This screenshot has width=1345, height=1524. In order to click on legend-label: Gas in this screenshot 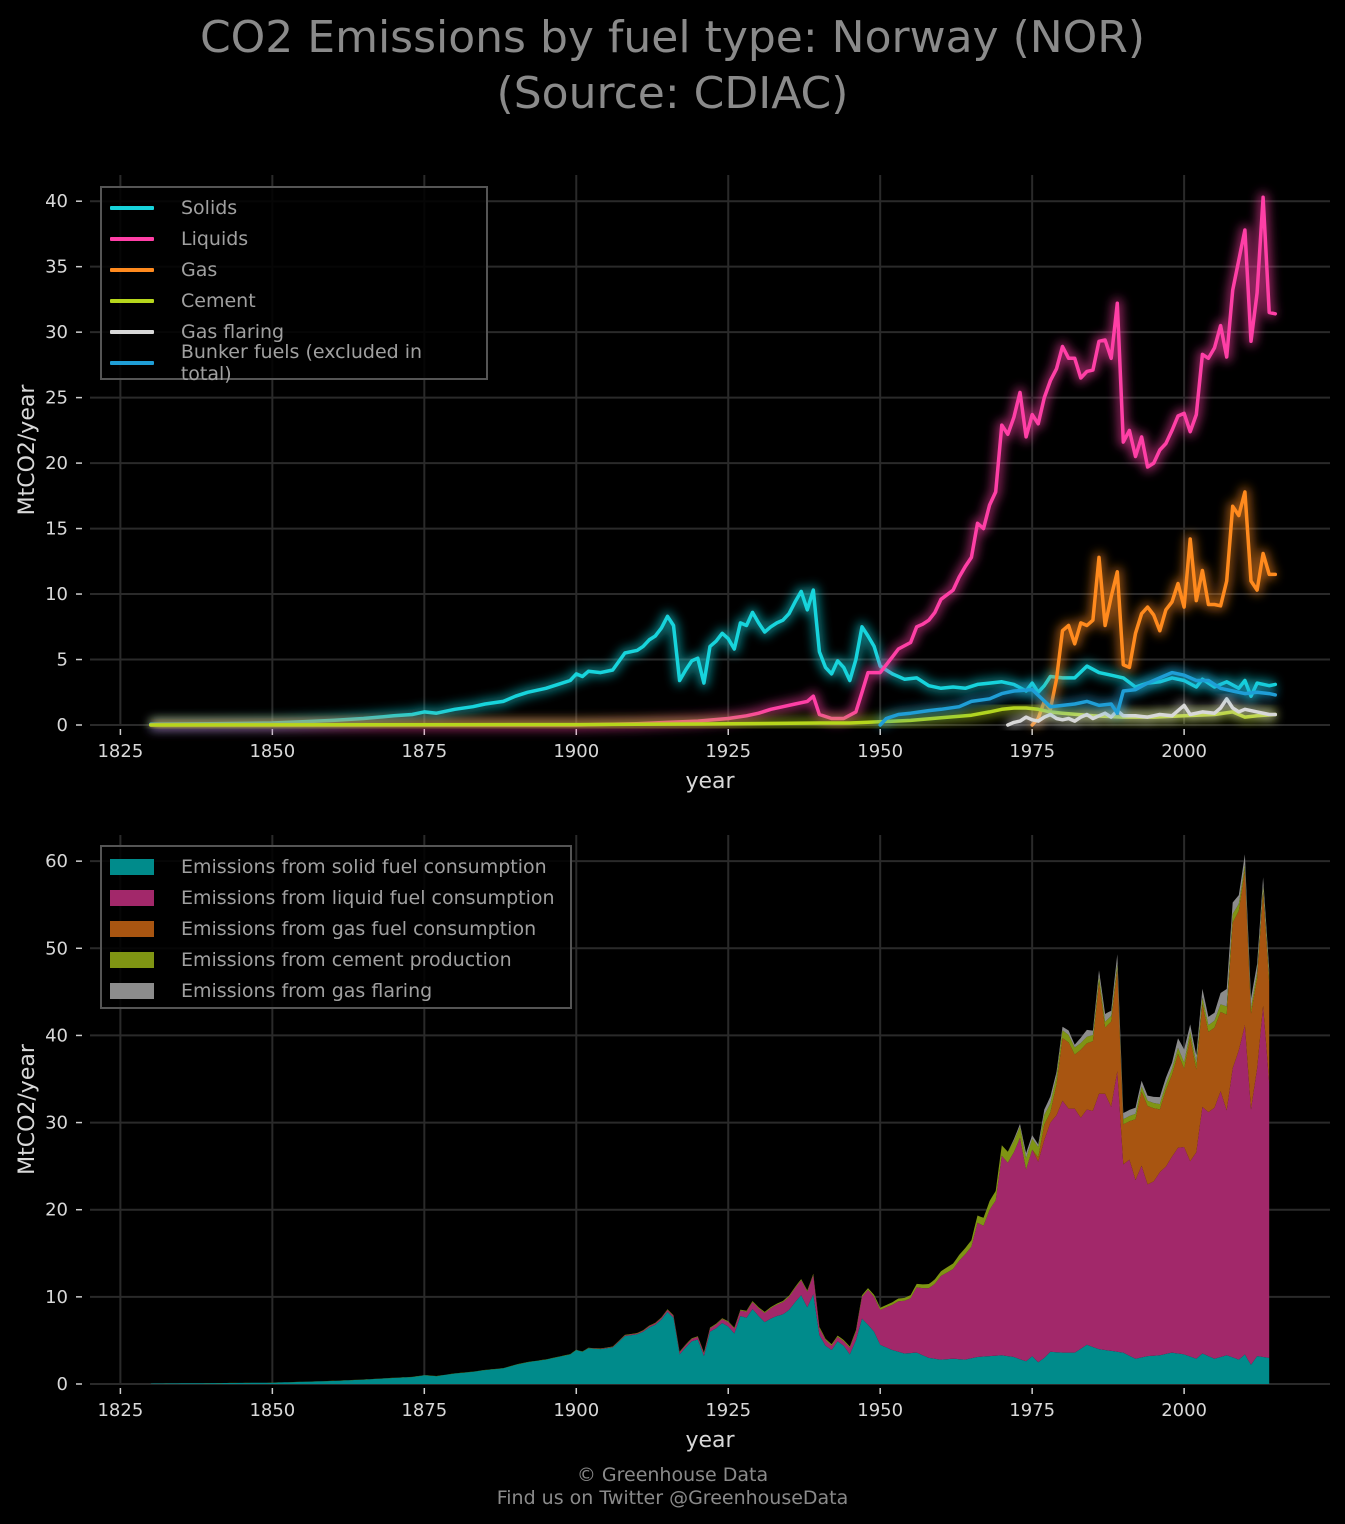, I will do `click(199, 269)`.